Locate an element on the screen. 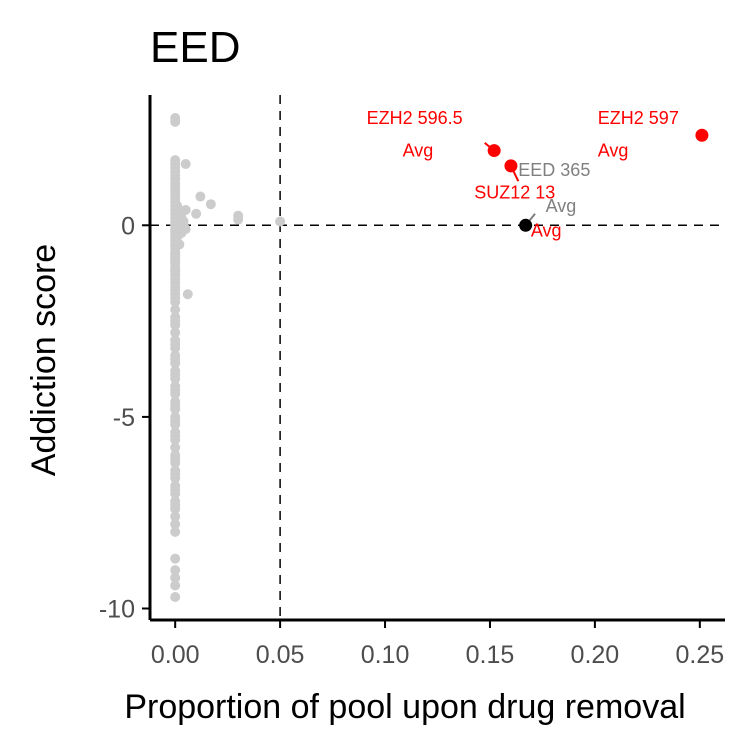 The image size is (750, 750). point-label: EZH2 597 is located at coordinates (638, 118).